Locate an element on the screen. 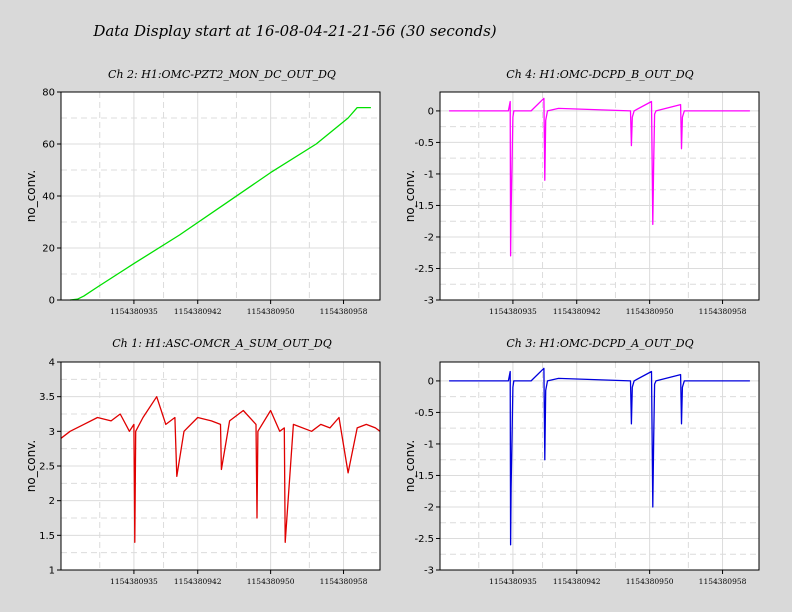 This screenshot has height=612, width=792. y-tick-label: 20 is located at coordinates (48, 249).